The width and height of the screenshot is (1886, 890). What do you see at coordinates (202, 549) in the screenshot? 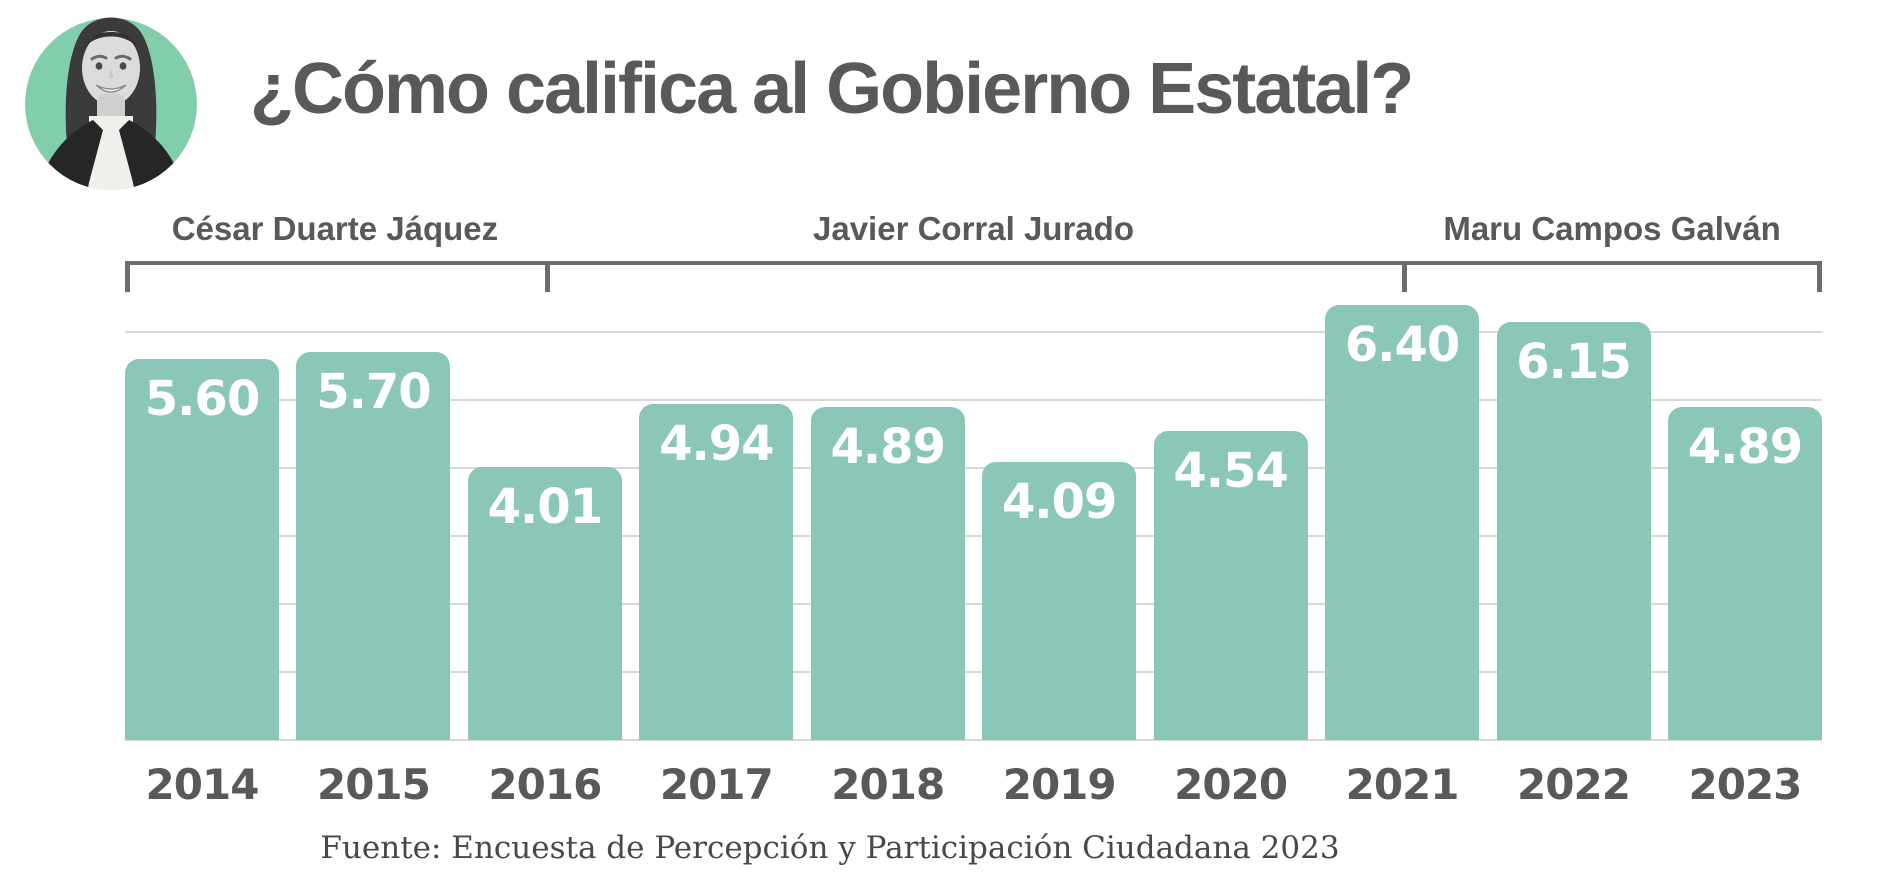
I see `bar-2014: 5.60` at bounding box center [202, 549].